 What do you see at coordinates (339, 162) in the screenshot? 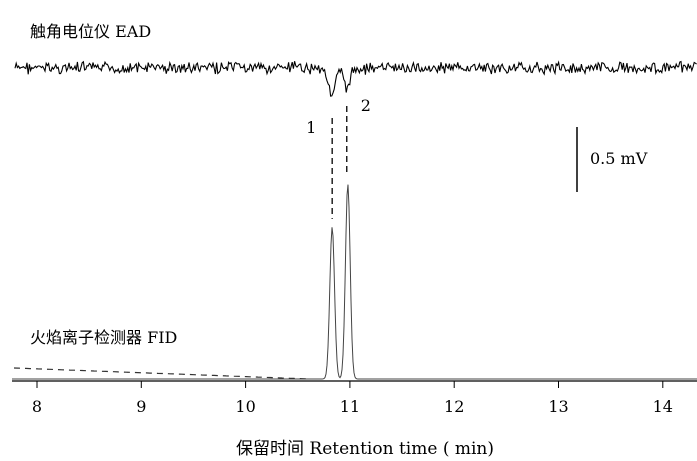
I see `peak-alignment-lines` at bounding box center [339, 162].